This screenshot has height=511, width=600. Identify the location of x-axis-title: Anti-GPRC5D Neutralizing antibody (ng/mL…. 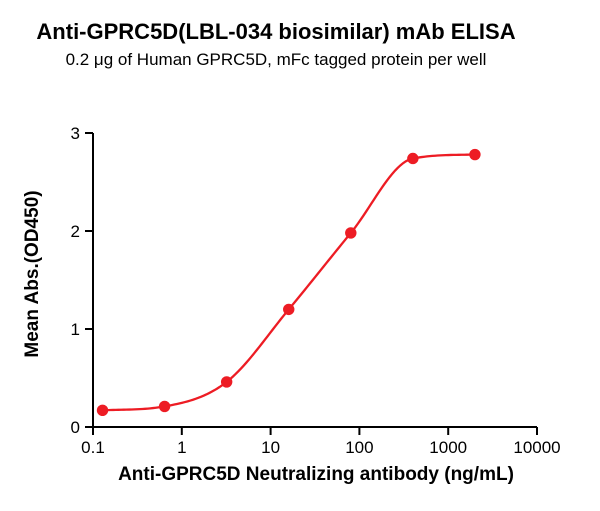
(316, 474).